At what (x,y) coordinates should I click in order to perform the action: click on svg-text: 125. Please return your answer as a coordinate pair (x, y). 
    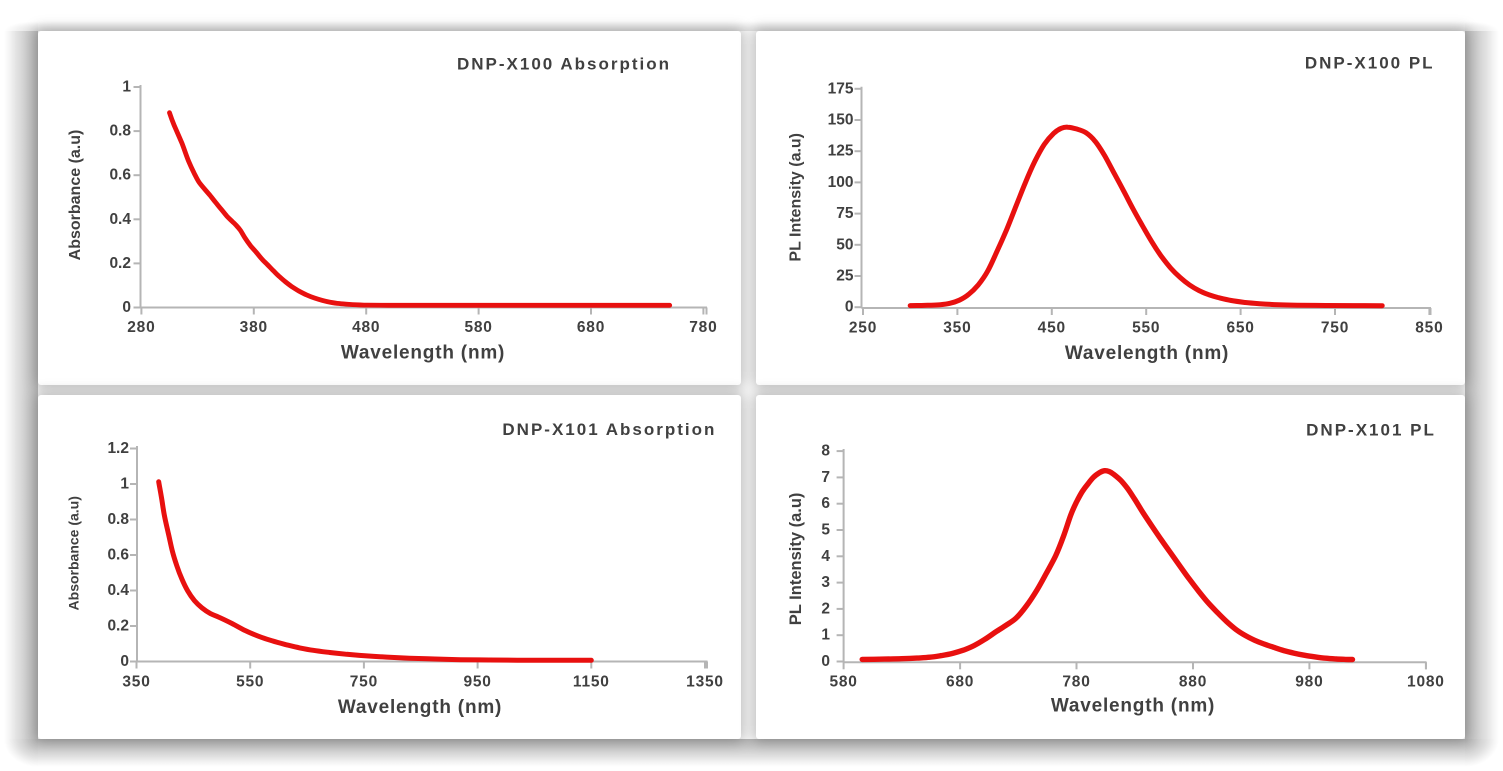
    Looking at the image, I should click on (841, 151).